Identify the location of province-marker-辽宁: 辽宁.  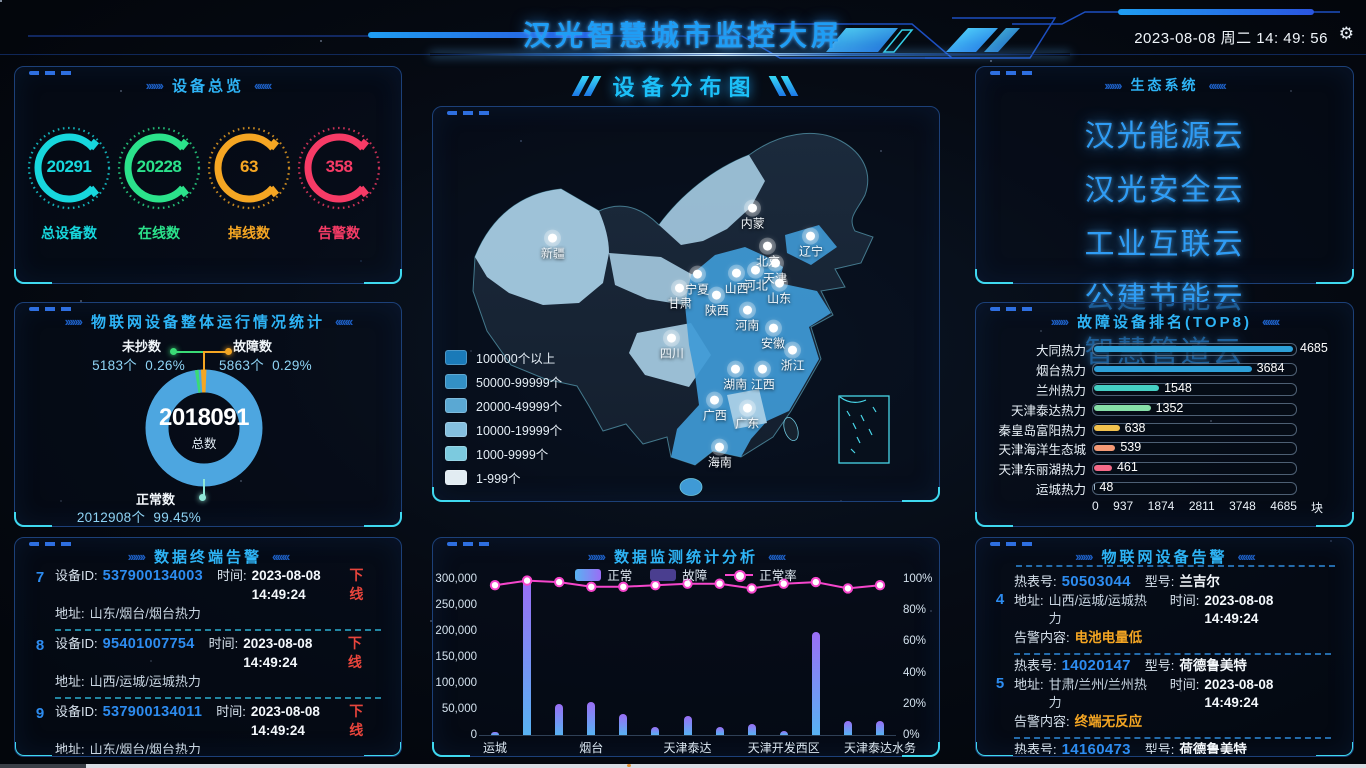
(811, 245).